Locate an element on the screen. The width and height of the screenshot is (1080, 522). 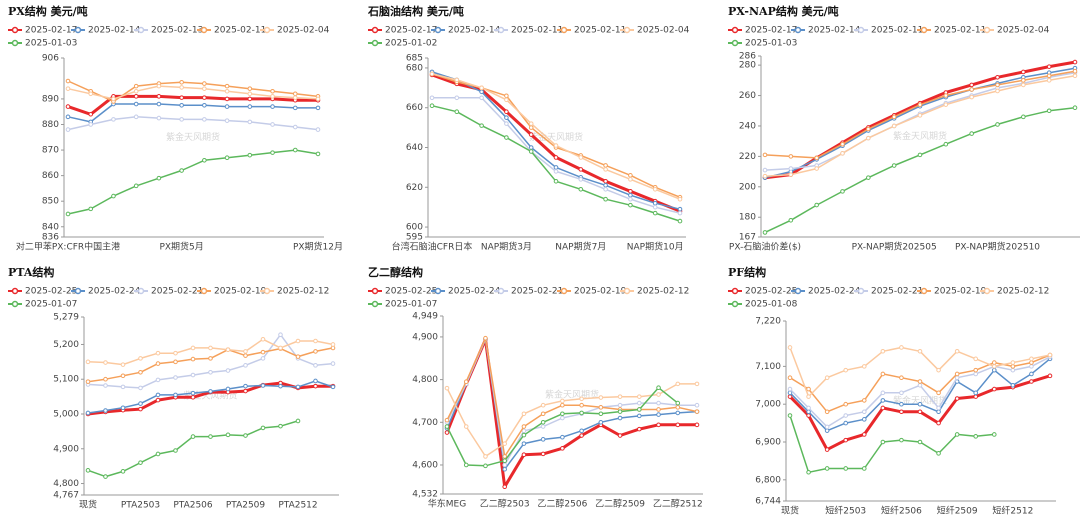
series-line is located at coordinates (556, 143).